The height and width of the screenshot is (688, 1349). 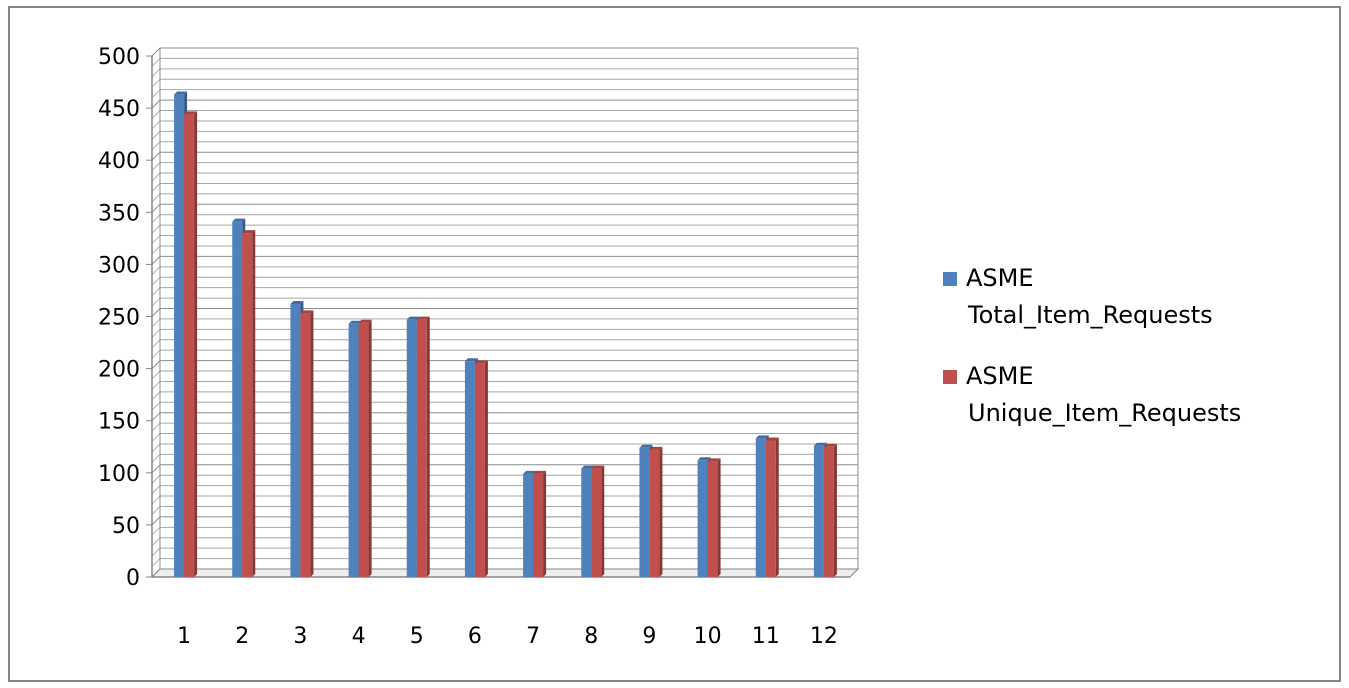 I want to click on y-tick-label: 350, so click(x=119, y=213).